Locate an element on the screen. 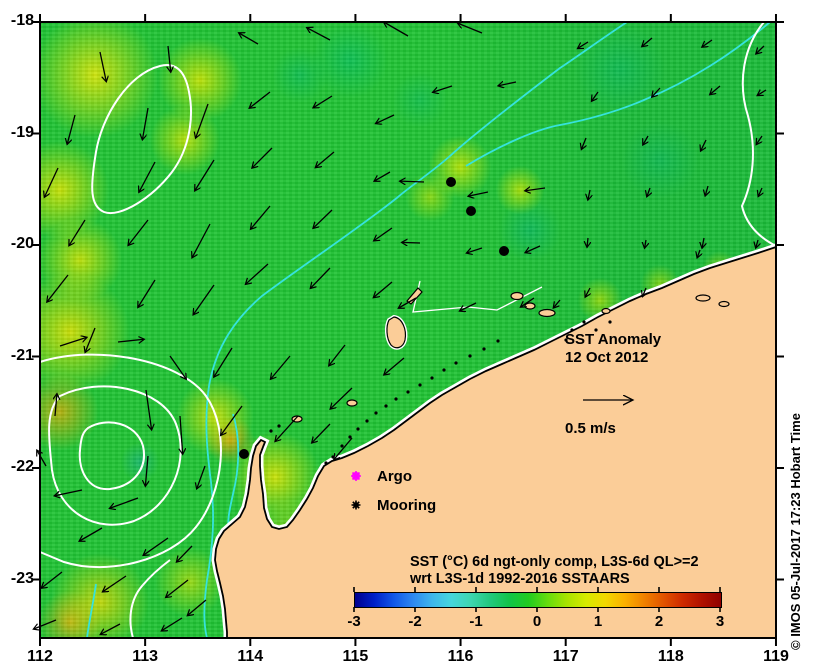 This screenshot has width=818, height=672. x-tick-label: 119 is located at coordinates (776, 656).